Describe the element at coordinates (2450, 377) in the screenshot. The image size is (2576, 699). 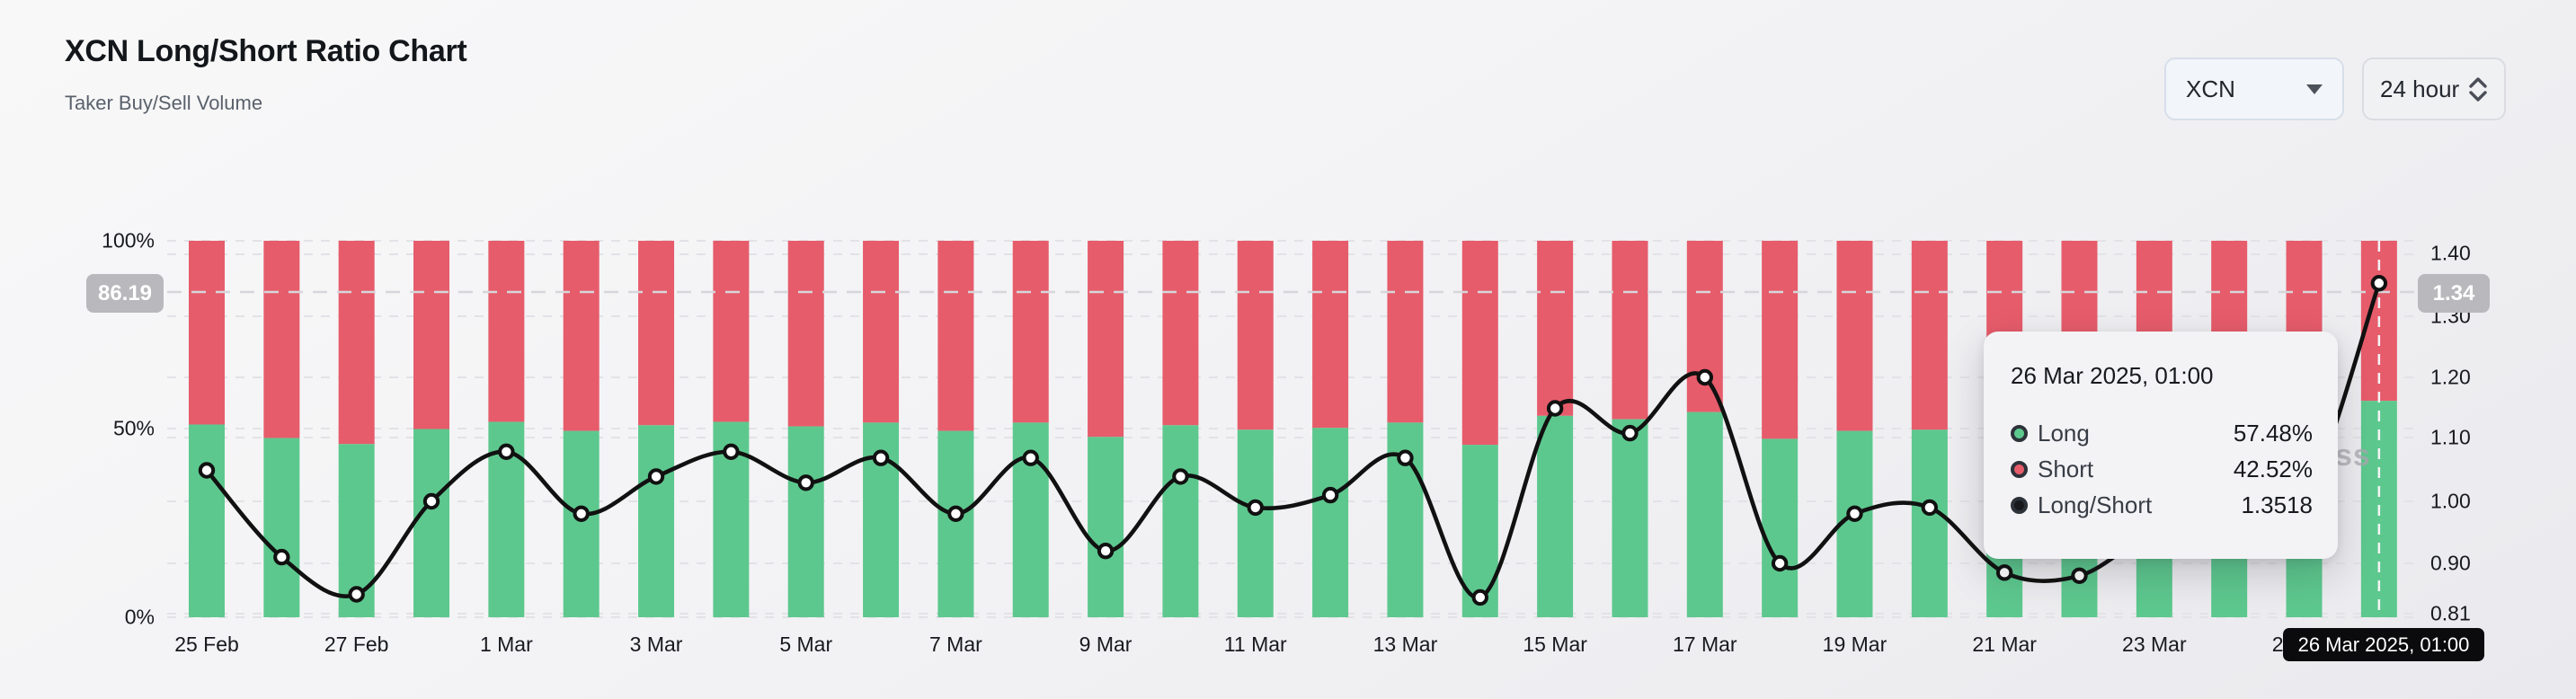
I see `right-axis-tick-label: 1.20` at that location.